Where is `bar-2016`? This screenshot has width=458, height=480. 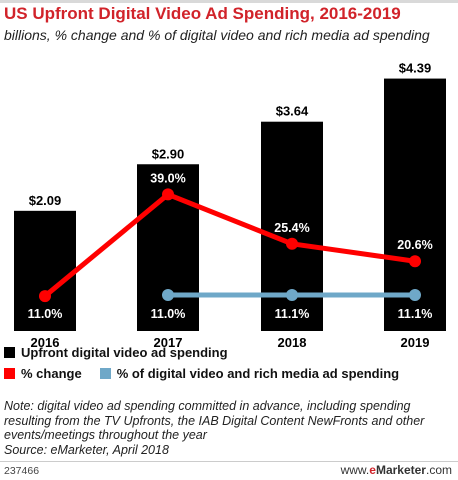
bar-2016 is located at coordinates (45, 270).